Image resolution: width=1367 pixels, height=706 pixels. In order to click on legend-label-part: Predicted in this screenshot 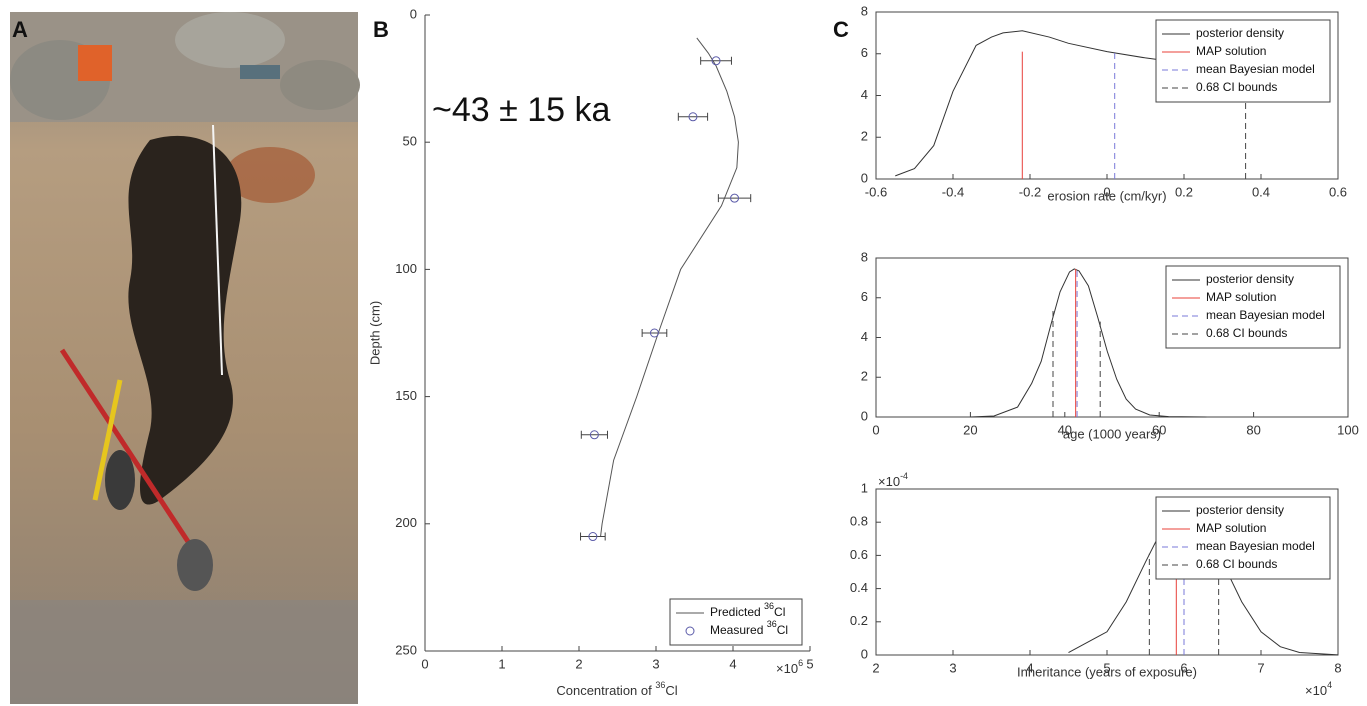, I will do `click(737, 612)`.